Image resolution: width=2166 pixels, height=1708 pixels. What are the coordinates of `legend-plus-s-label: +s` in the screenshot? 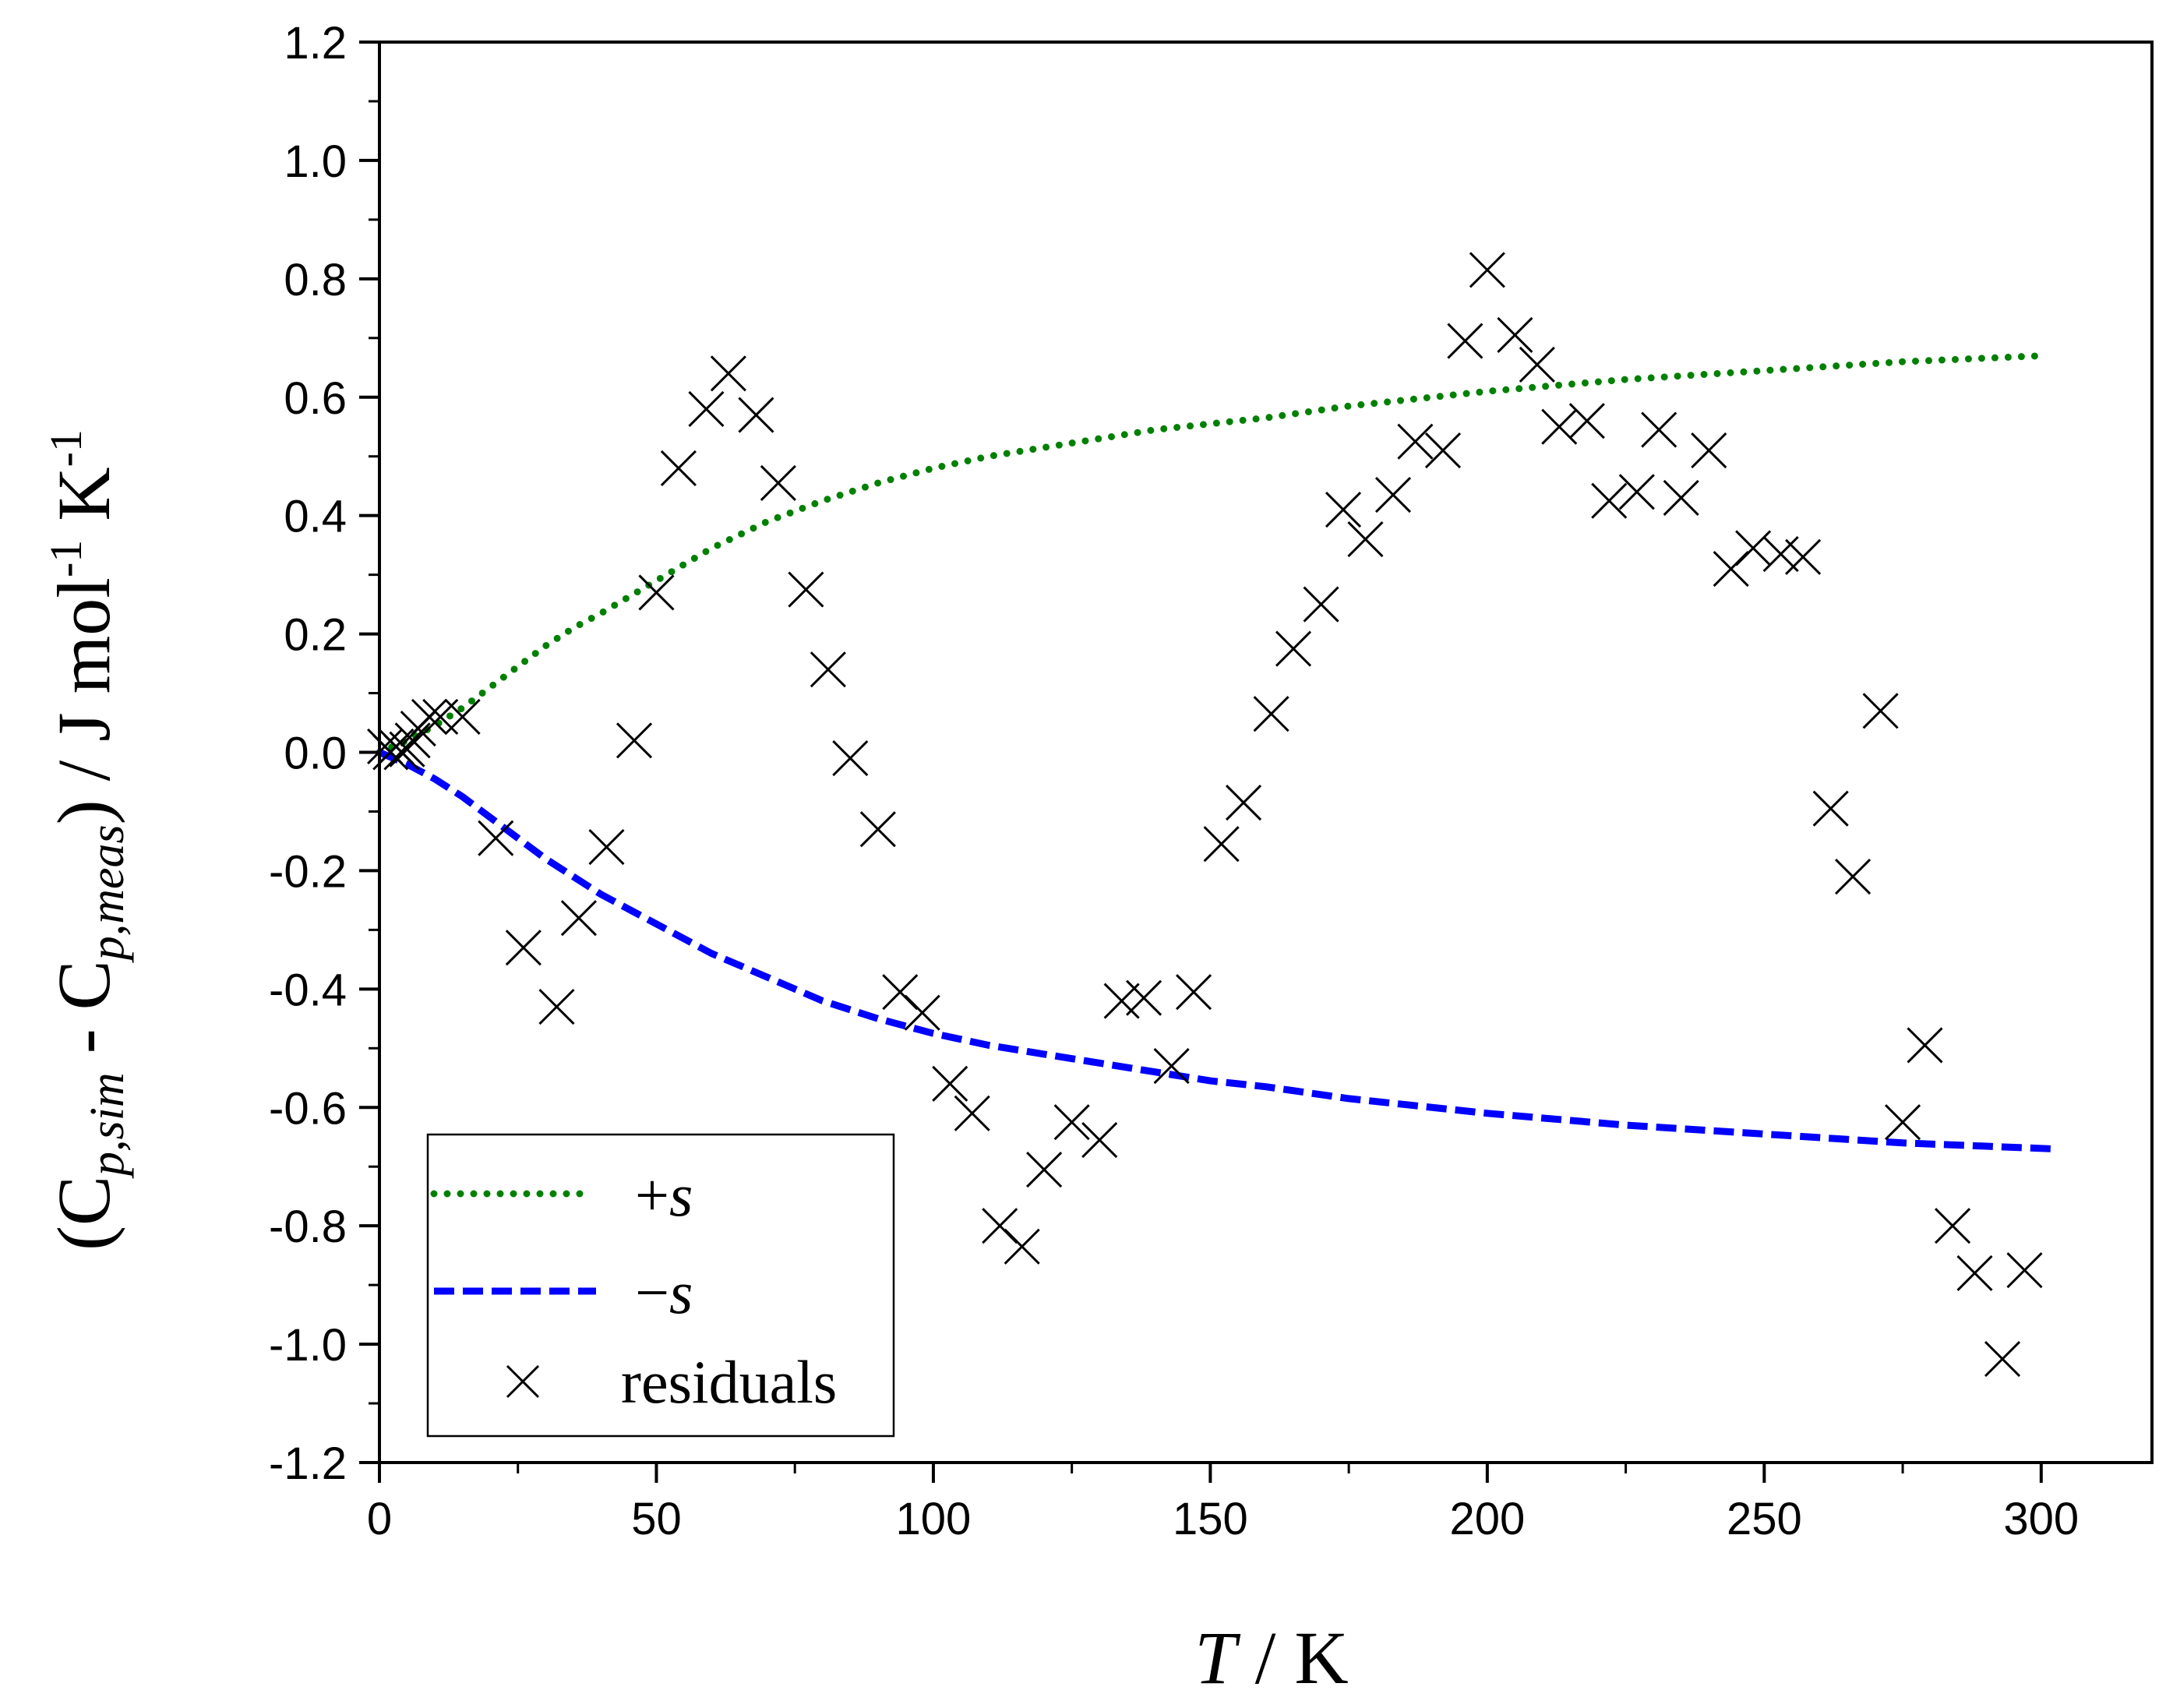 It's located at (664, 1195).